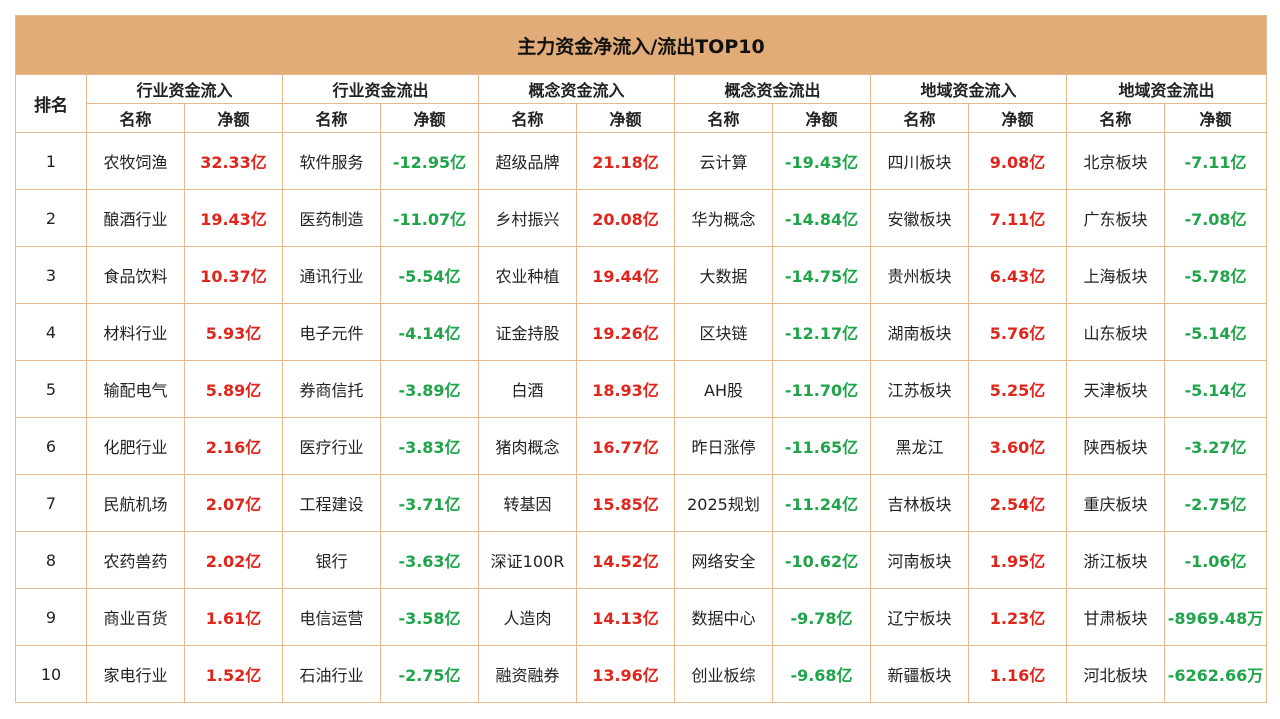 Image resolution: width=1280 pixels, height=719 pixels. Describe the element at coordinates (1115, 560) in the screenshot. I see `name-cell: 浙江板块` at that location.